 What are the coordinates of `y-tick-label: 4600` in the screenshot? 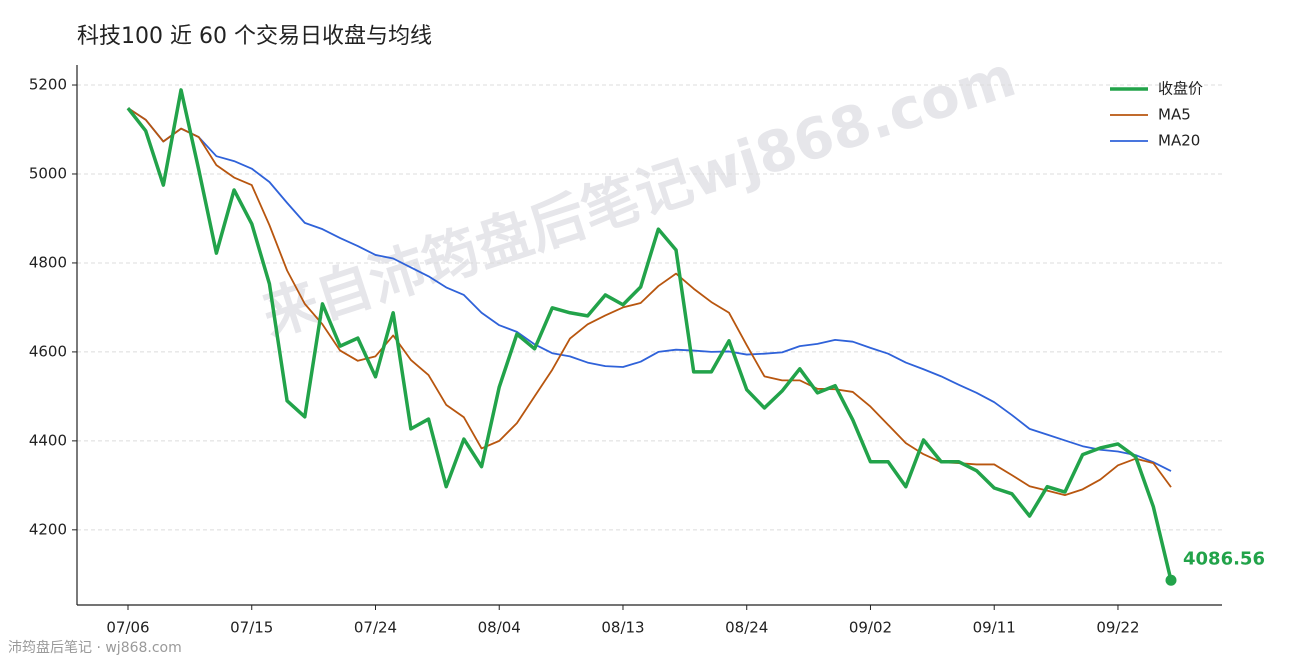 It's located at (48, 351).